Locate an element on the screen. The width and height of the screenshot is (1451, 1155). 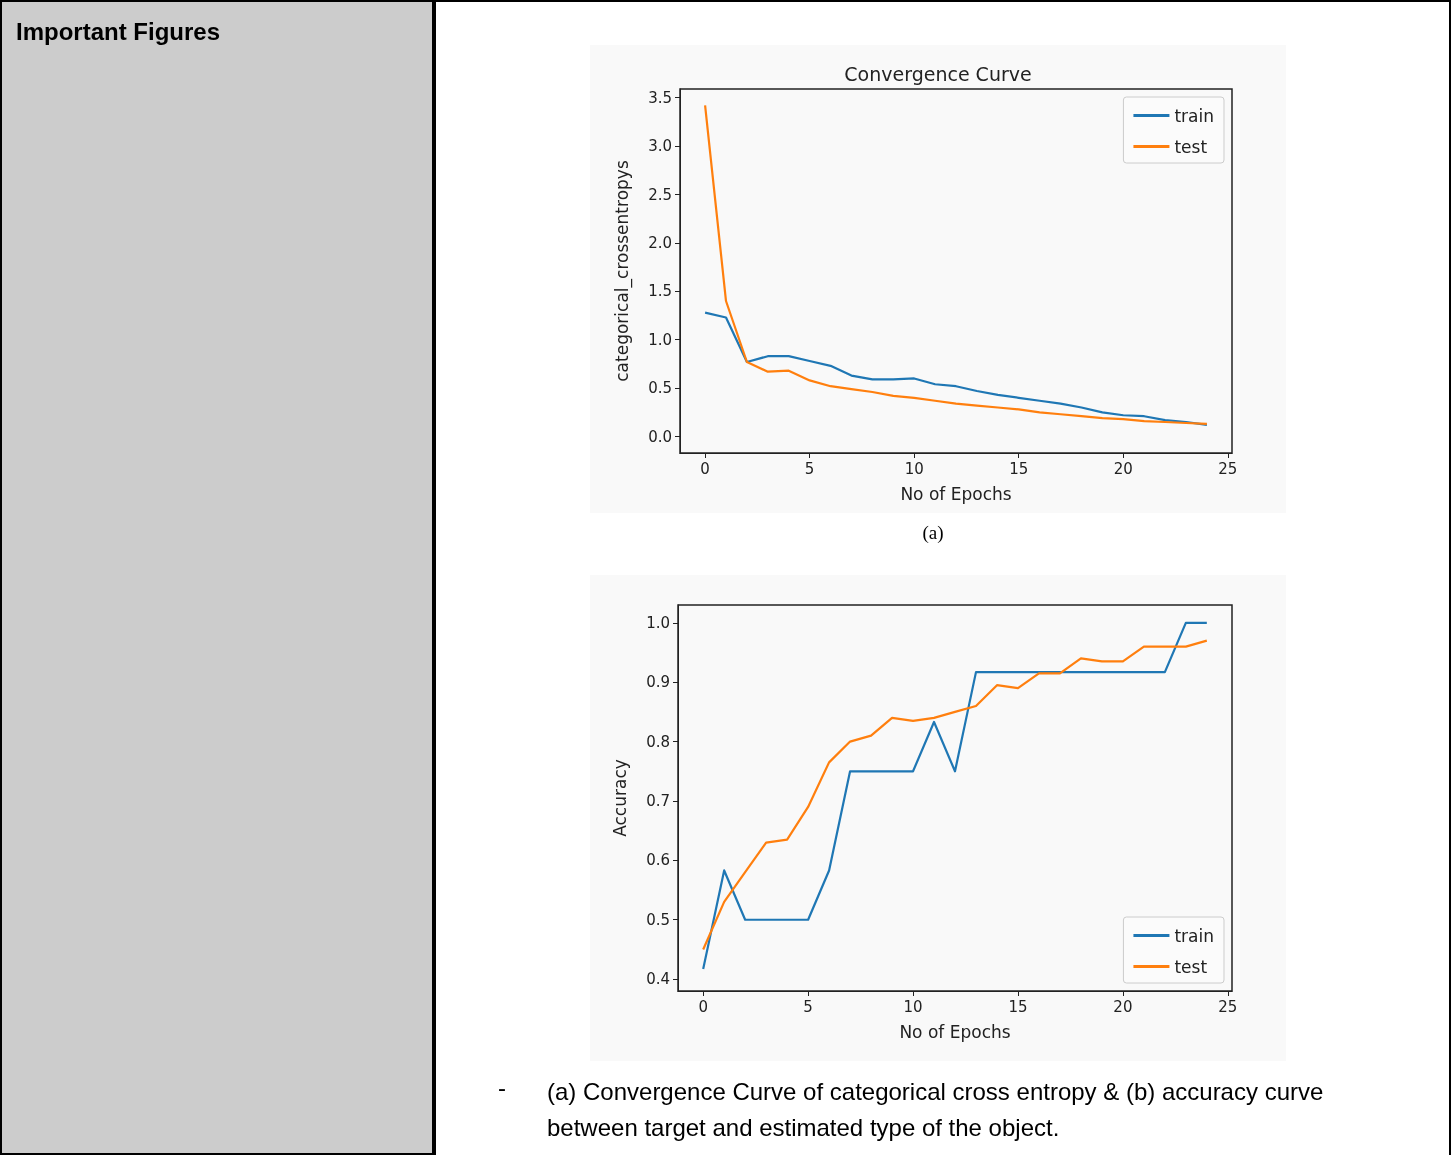
y-tick-label: 0.6 is located at coordinates (658, 860).